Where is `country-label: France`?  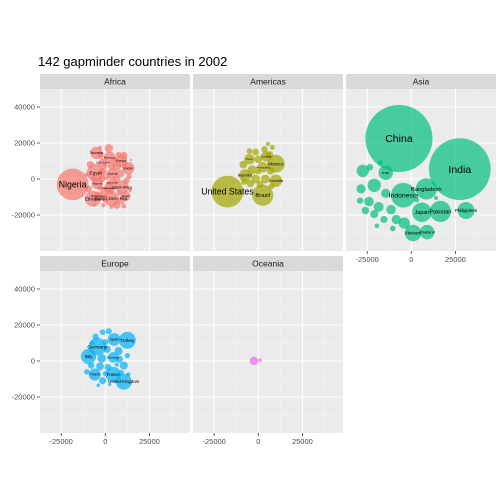
country-label: France is located at coordinates (114, 374).